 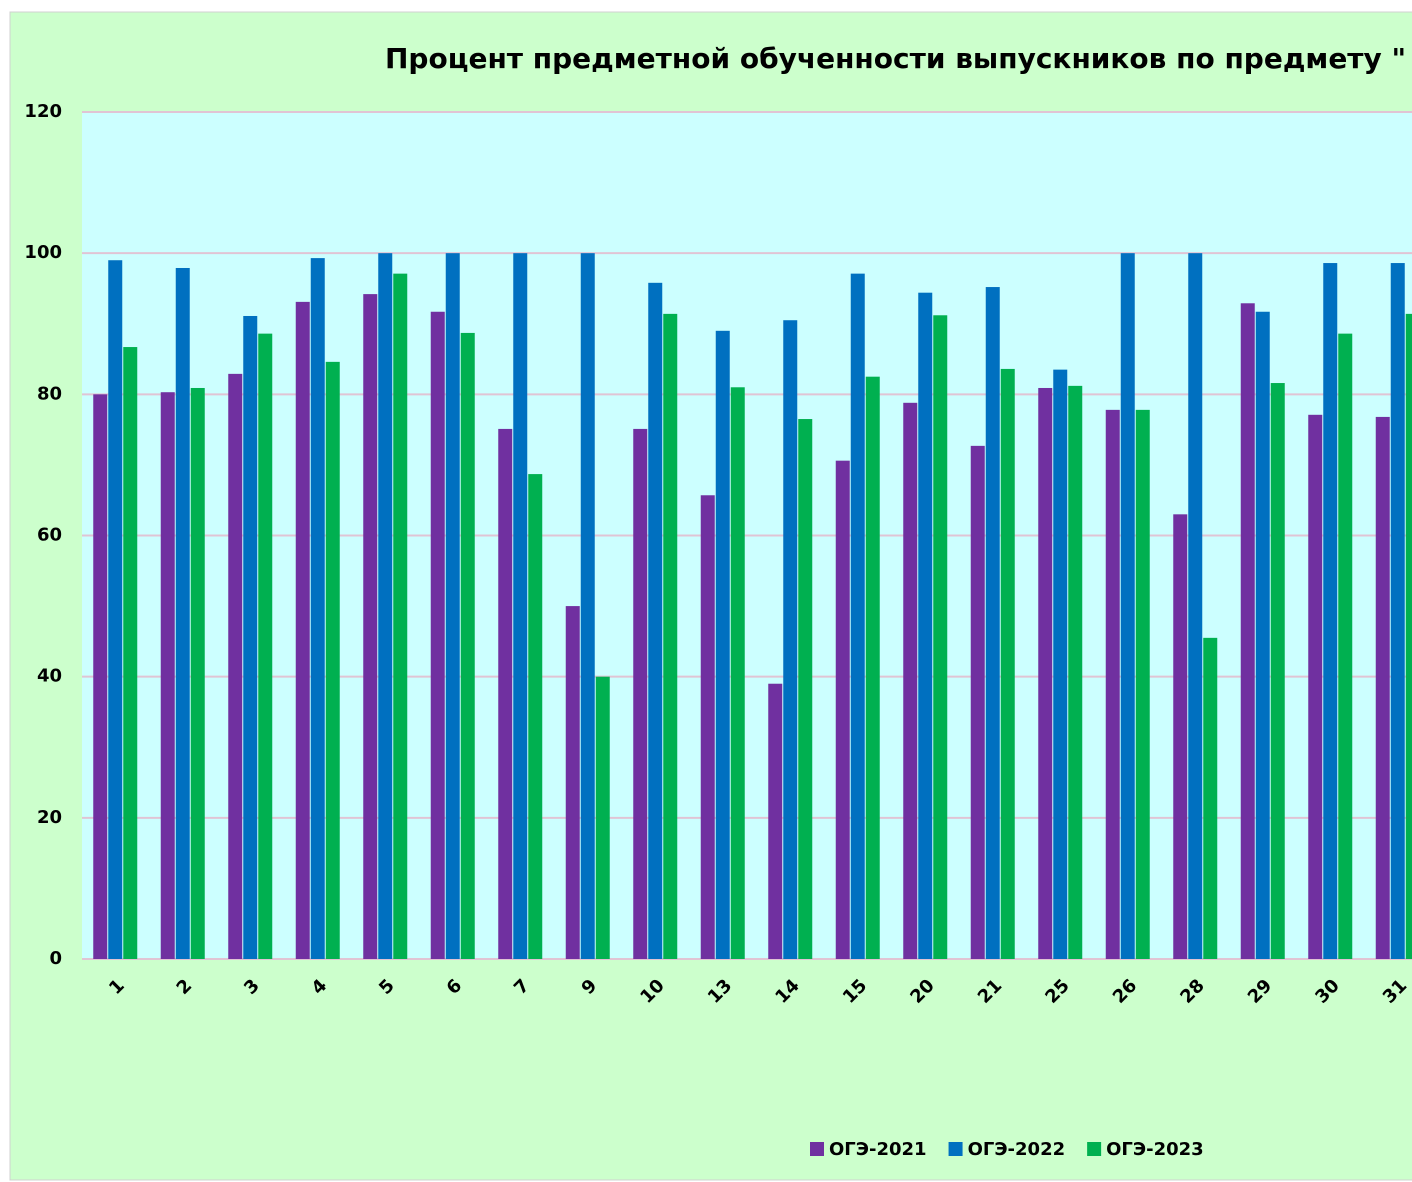 I want to click on y-tick-label: 20, so click(x=49, y=817).